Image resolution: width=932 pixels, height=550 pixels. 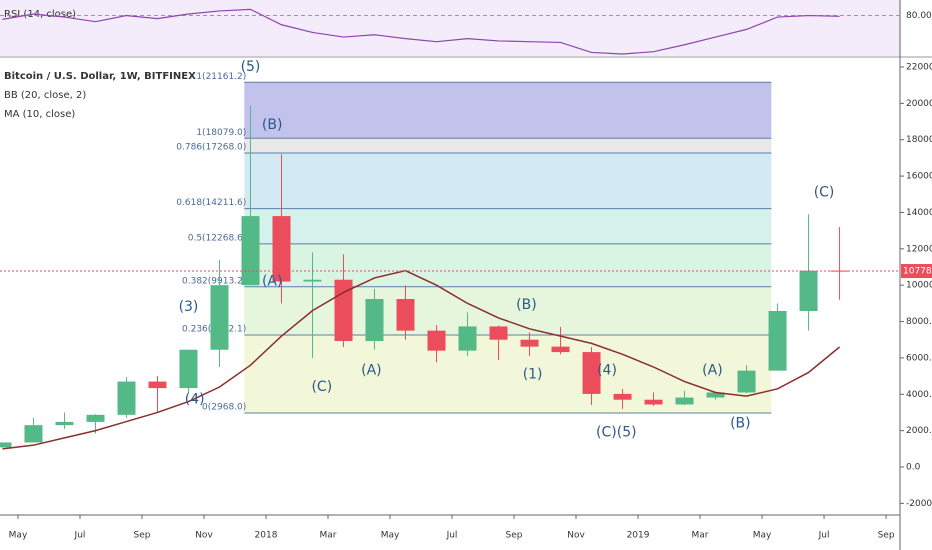 What do you see at coordinates (919, 140) in the screenshot?
I see `y-tick-label: 18000.0` at bounding box center [919, 140].